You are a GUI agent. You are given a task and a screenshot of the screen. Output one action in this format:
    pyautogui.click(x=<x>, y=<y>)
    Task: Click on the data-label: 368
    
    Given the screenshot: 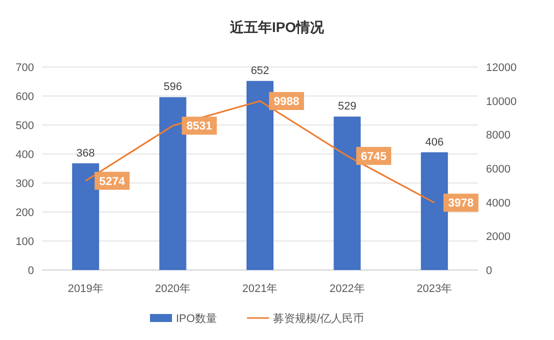 What is the action you would take?
    pyautogui.click(x=85, y=153)
    